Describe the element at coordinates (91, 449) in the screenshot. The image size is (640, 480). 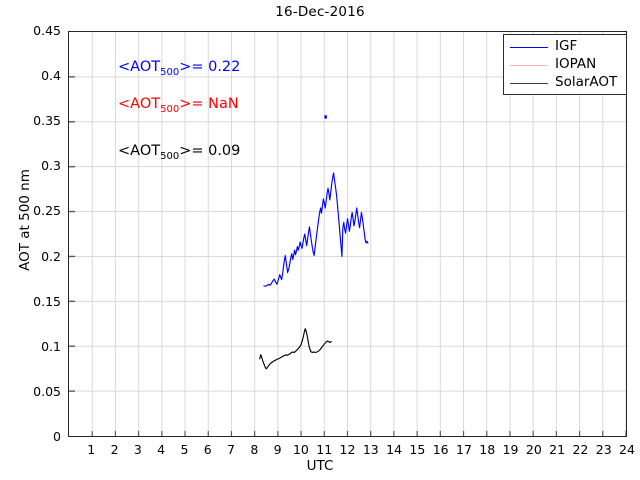
I see `x-tick-label: 1` at that location.